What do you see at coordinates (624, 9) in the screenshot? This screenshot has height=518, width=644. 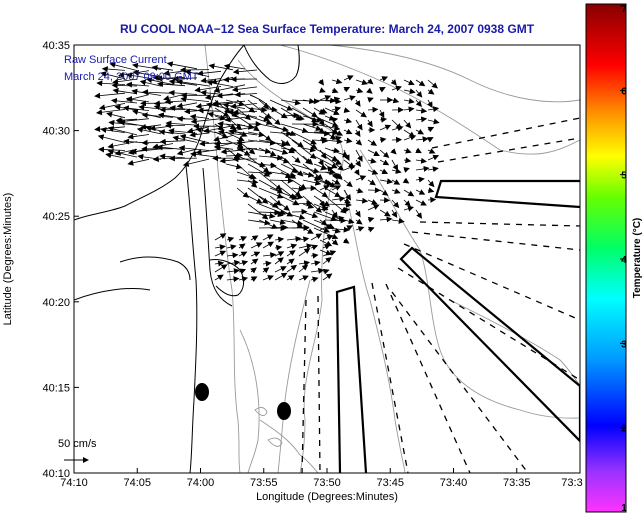 I see `colorbar-tick-label: 7` at bounding box center [624, 9].